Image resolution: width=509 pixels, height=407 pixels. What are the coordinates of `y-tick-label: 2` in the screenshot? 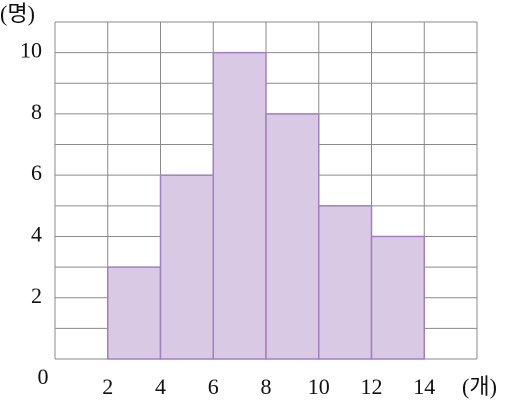 It's located at (36, 295).